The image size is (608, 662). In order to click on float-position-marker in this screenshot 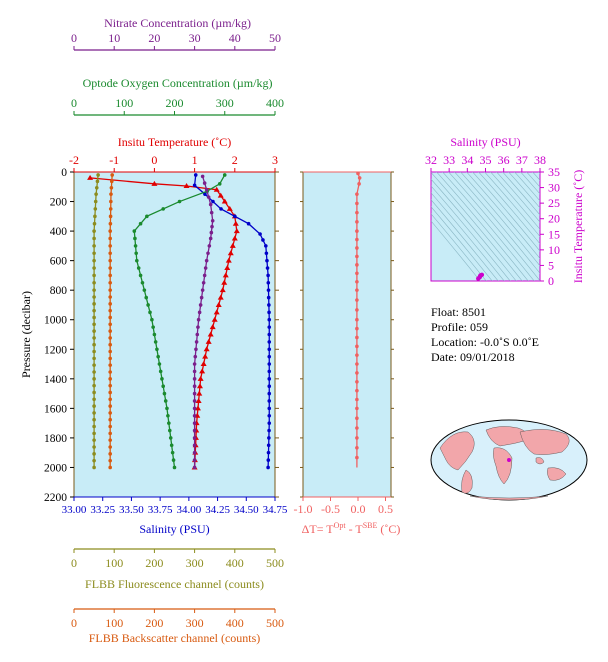, I will do `click(509, 460)`.